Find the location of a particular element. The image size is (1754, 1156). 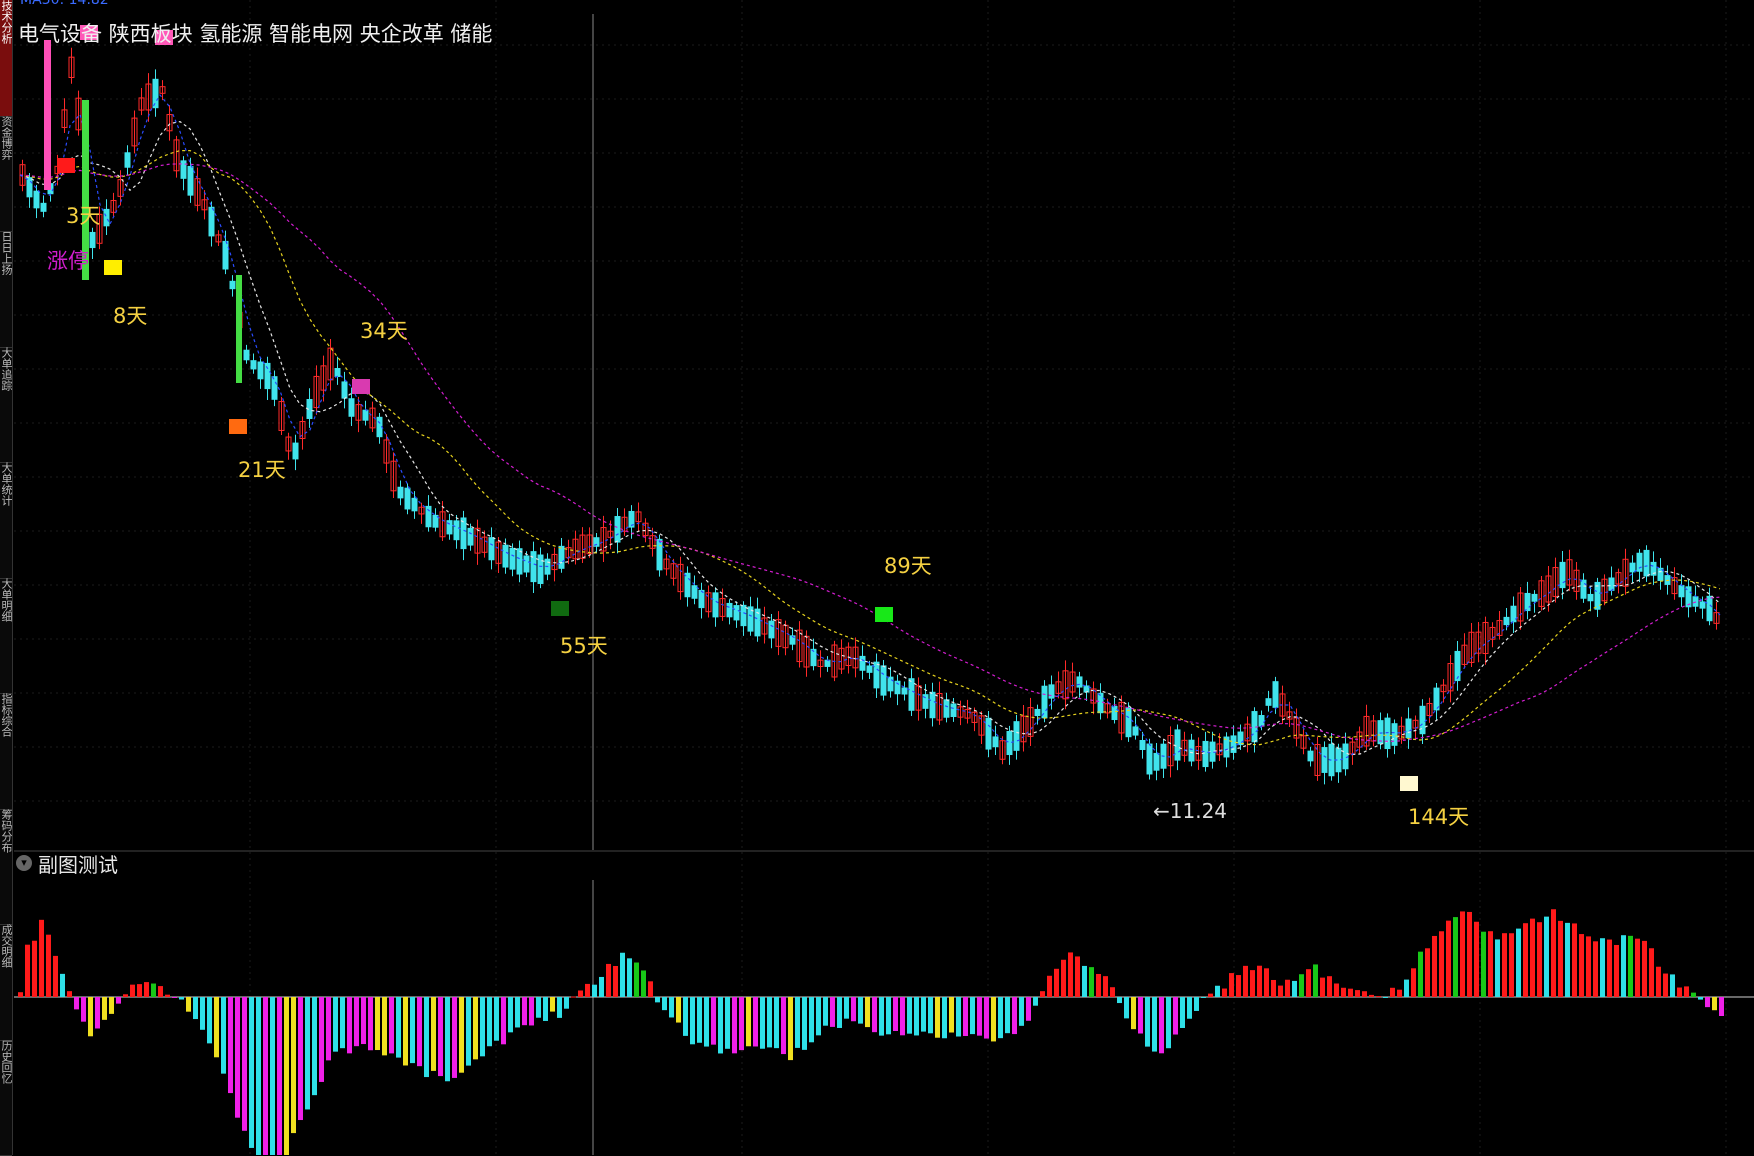

sub-chart-header: ▾ 副图测试 is located at coordinates (67, 863).